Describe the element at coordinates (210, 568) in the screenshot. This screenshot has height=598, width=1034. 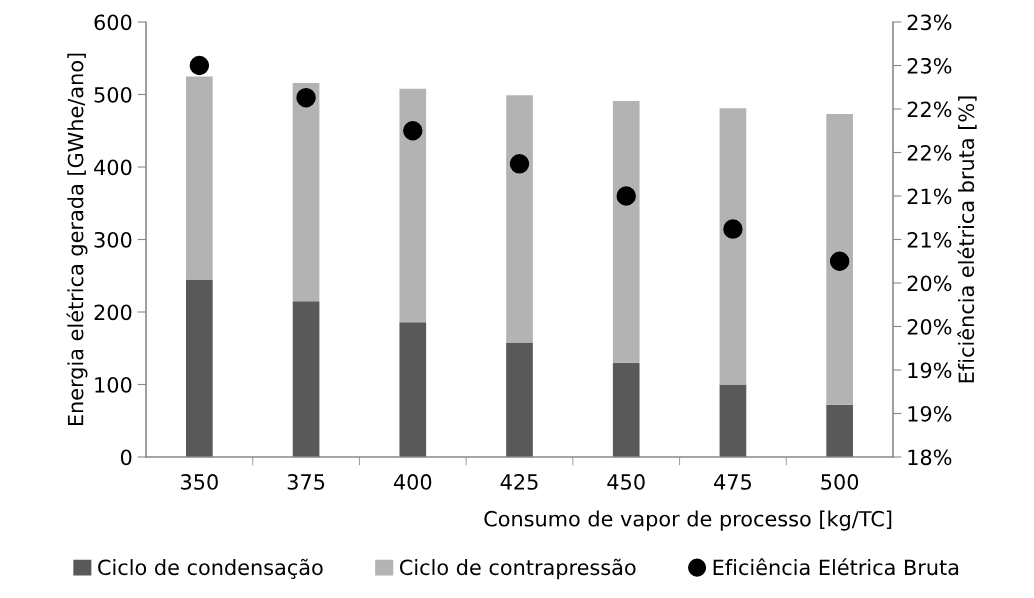
I see `legend-label: Ciclo de condensação` at that location.